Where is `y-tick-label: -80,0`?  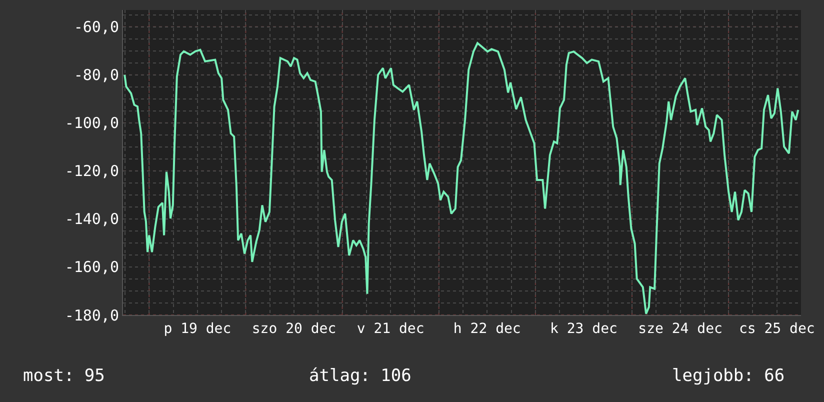
y-tick-label: -80,0 is located at coordinates (96, 75).